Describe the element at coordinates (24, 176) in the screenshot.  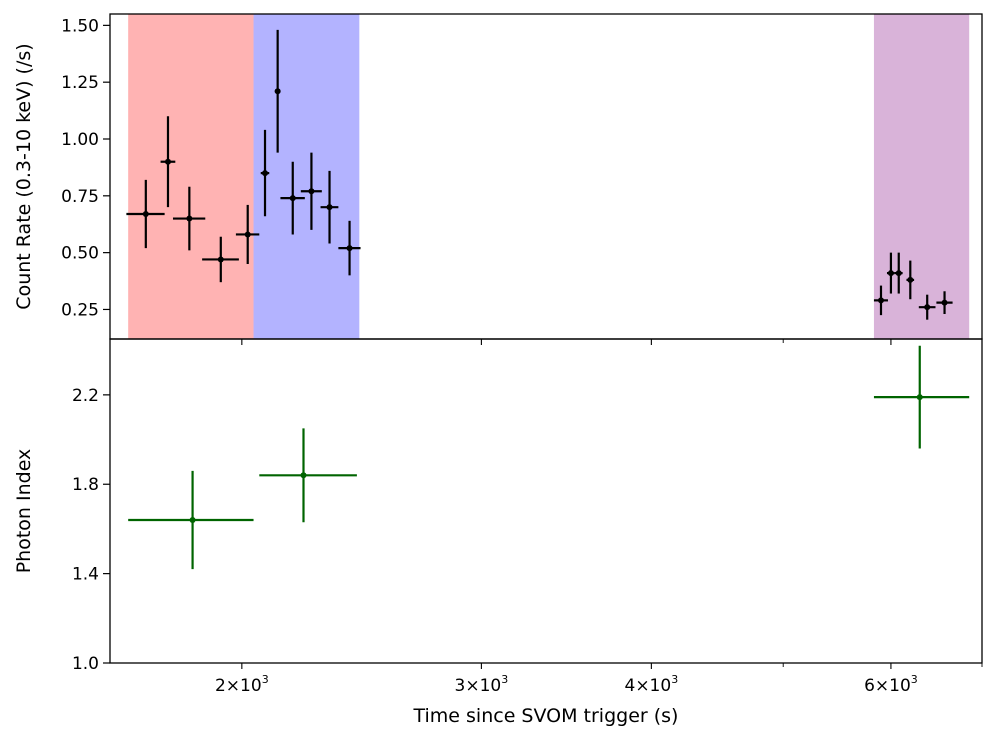
I see `top-y-axis-label: Count Rate (0.3-10 keV) (/s)` at that location.